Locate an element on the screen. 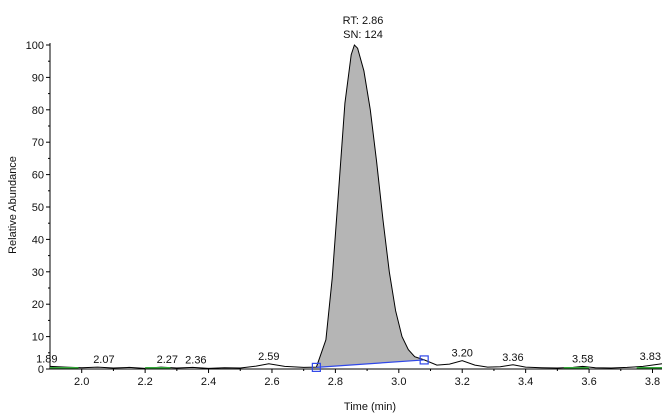  x-tick-label: 3.6 is located at coordinates (588, 382).